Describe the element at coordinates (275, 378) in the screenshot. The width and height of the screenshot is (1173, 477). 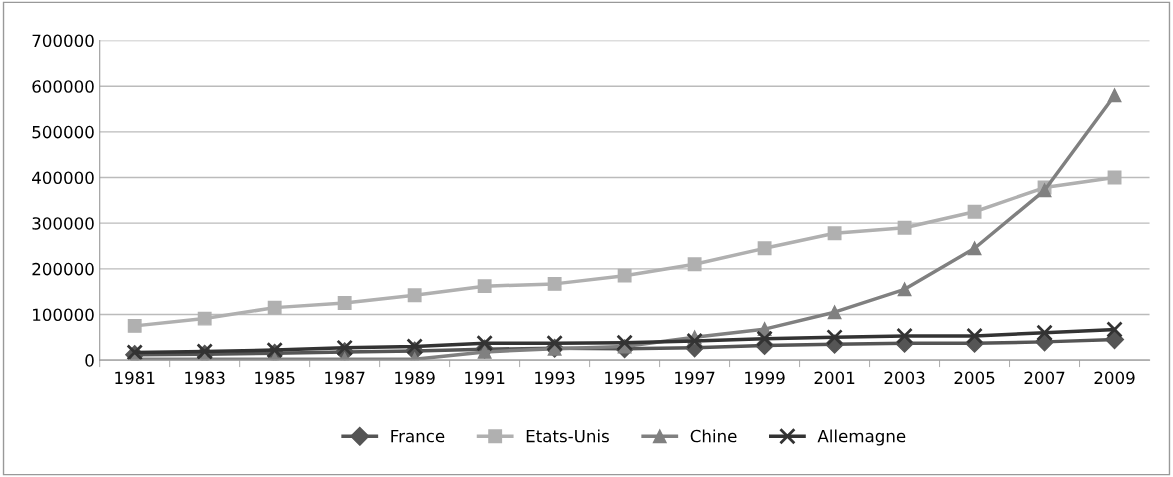
I see `x-tick-label: 1985` at that location.